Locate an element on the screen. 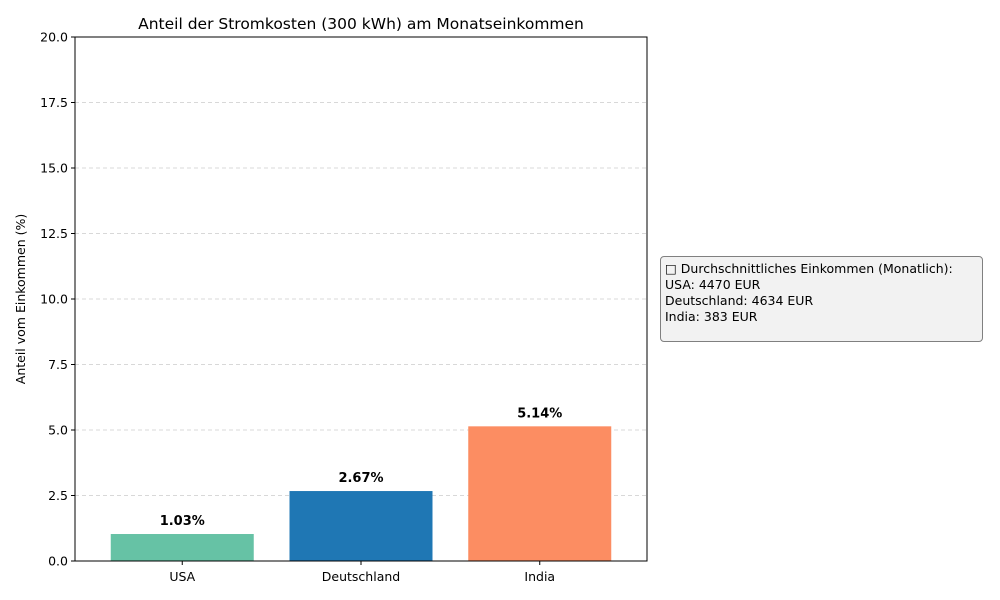 This screenshot has width=1000, height=600. y-axis-label: Anteil vom Einkommen (%) is located at coordinates (20, 299).